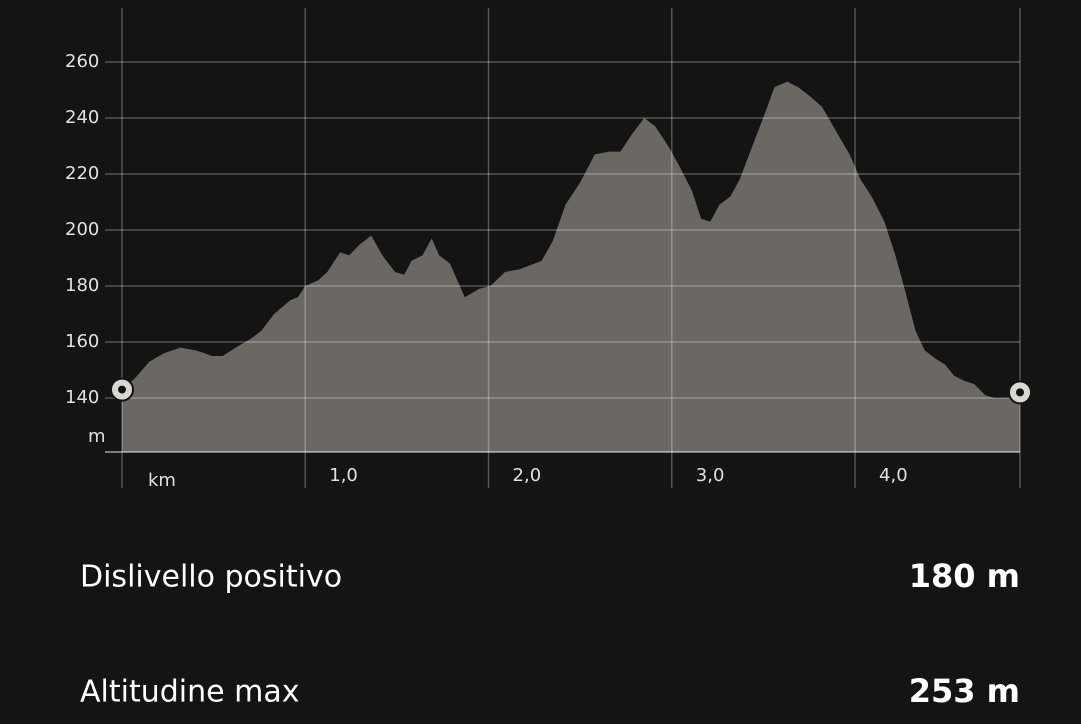  What do you see at coordinates (82, 61) in the screenshot?
I see `y-tick-label: 260` at bounding box center [82, 61].